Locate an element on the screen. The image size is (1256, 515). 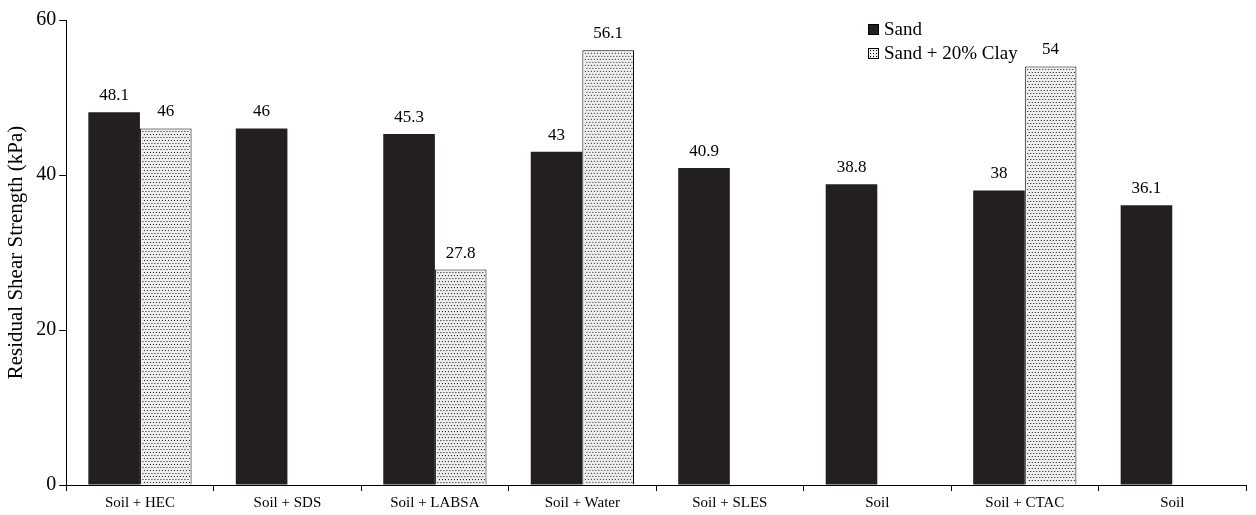
data-label: 54 is located at coordinates (1051, 49).